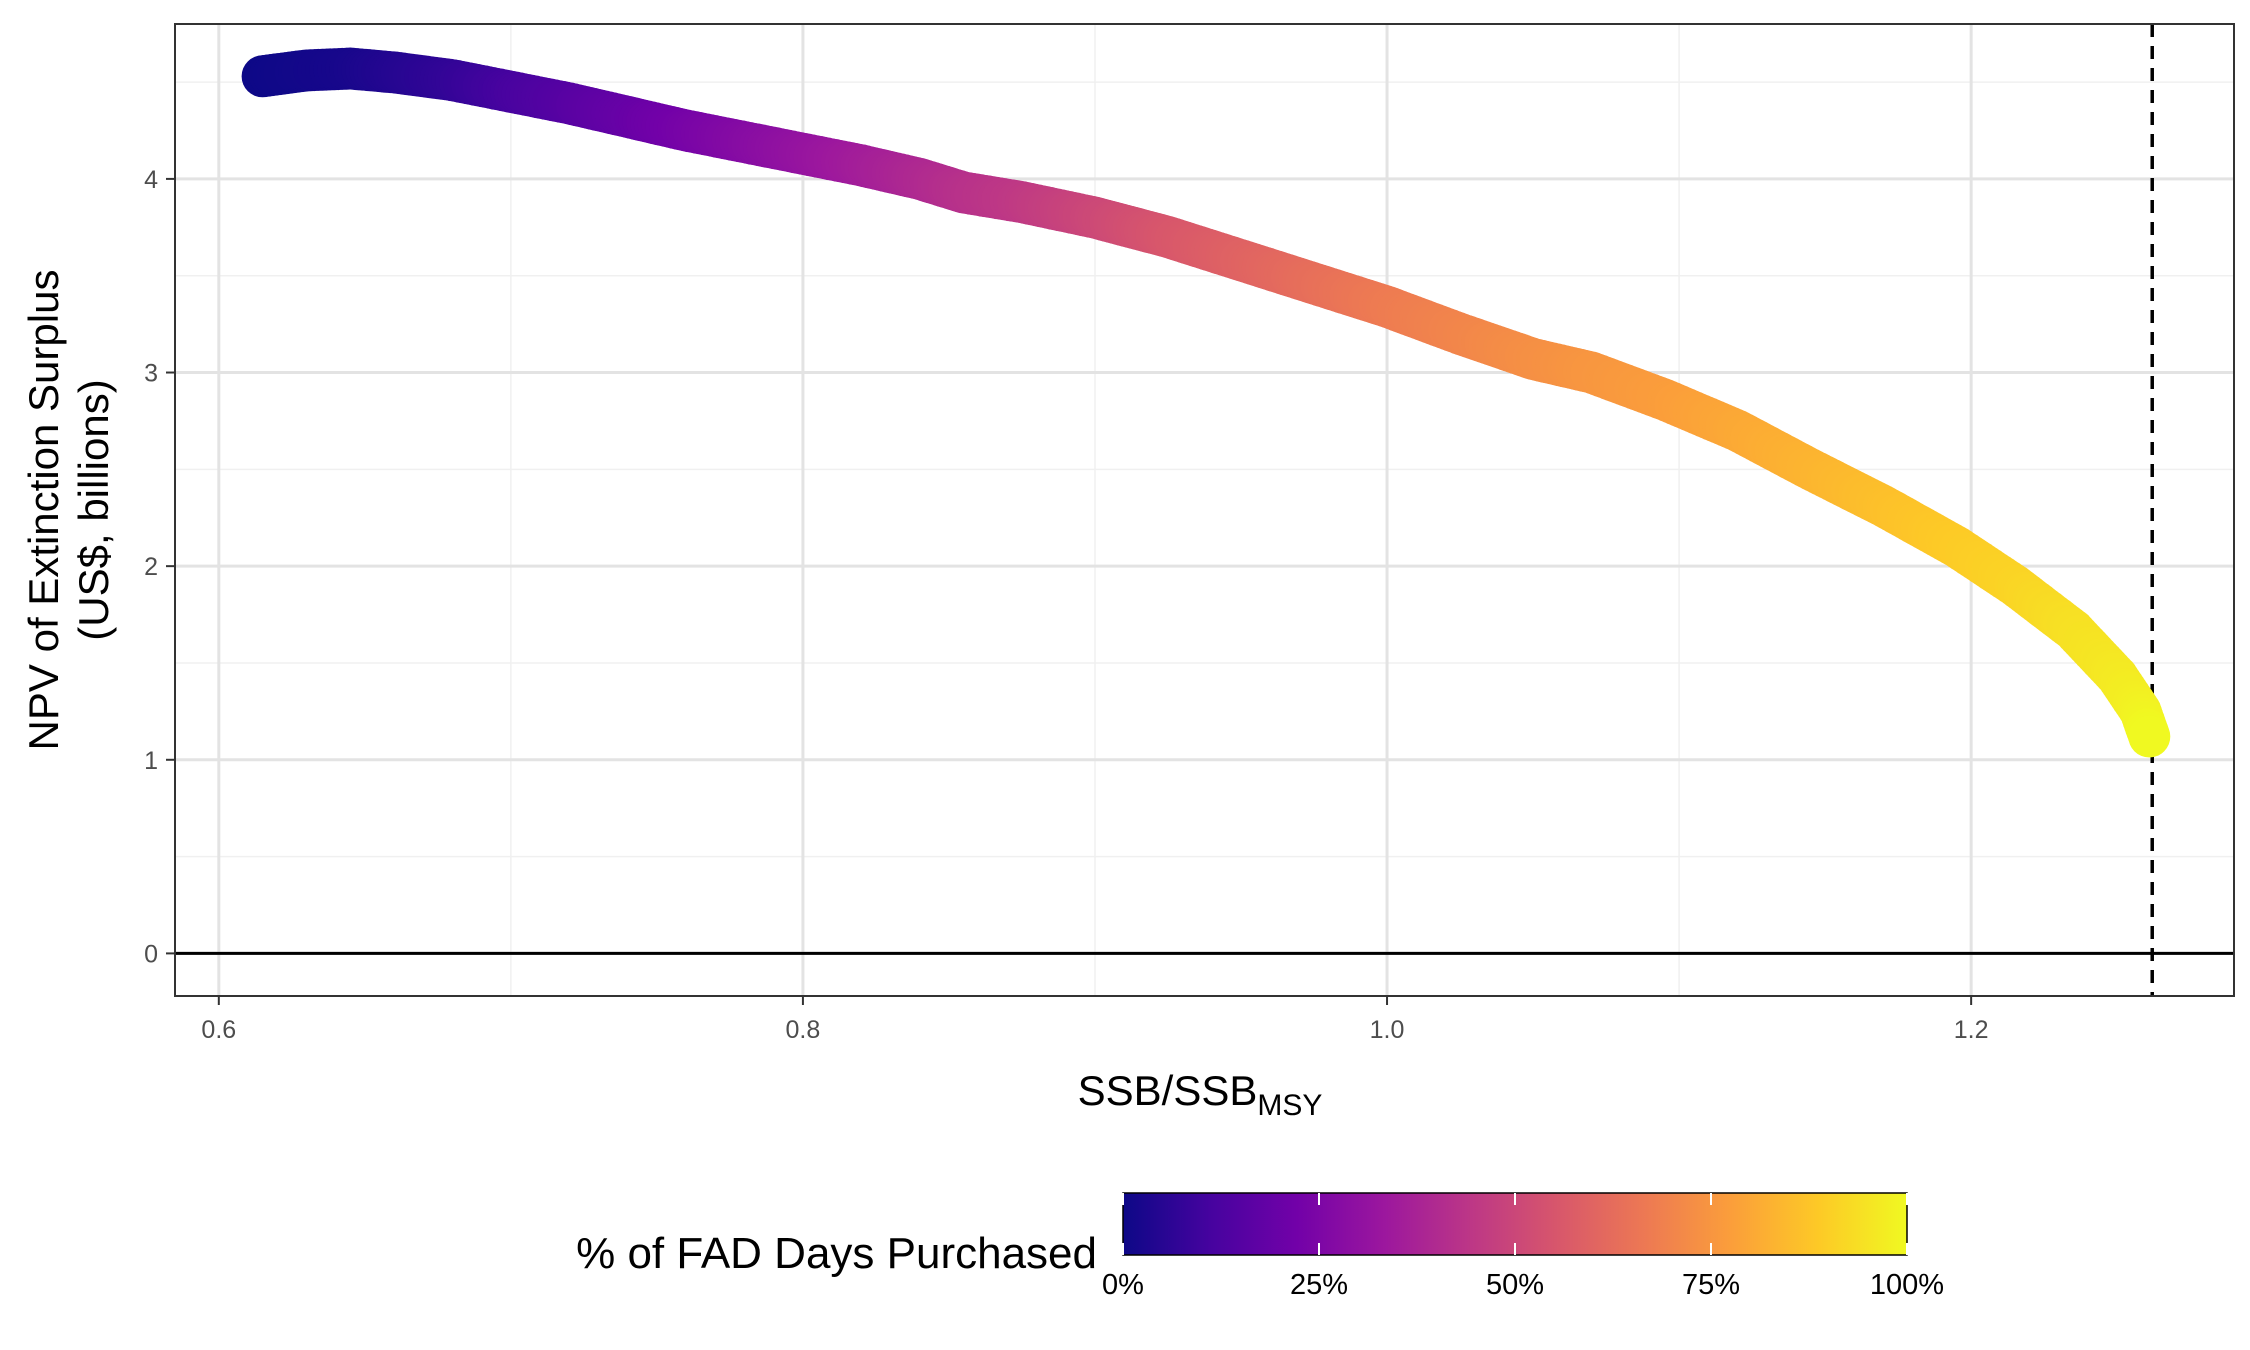 This screenshot has width=2250, height=1350. I want to click on y-tick-label: 3, so click(151, 374).